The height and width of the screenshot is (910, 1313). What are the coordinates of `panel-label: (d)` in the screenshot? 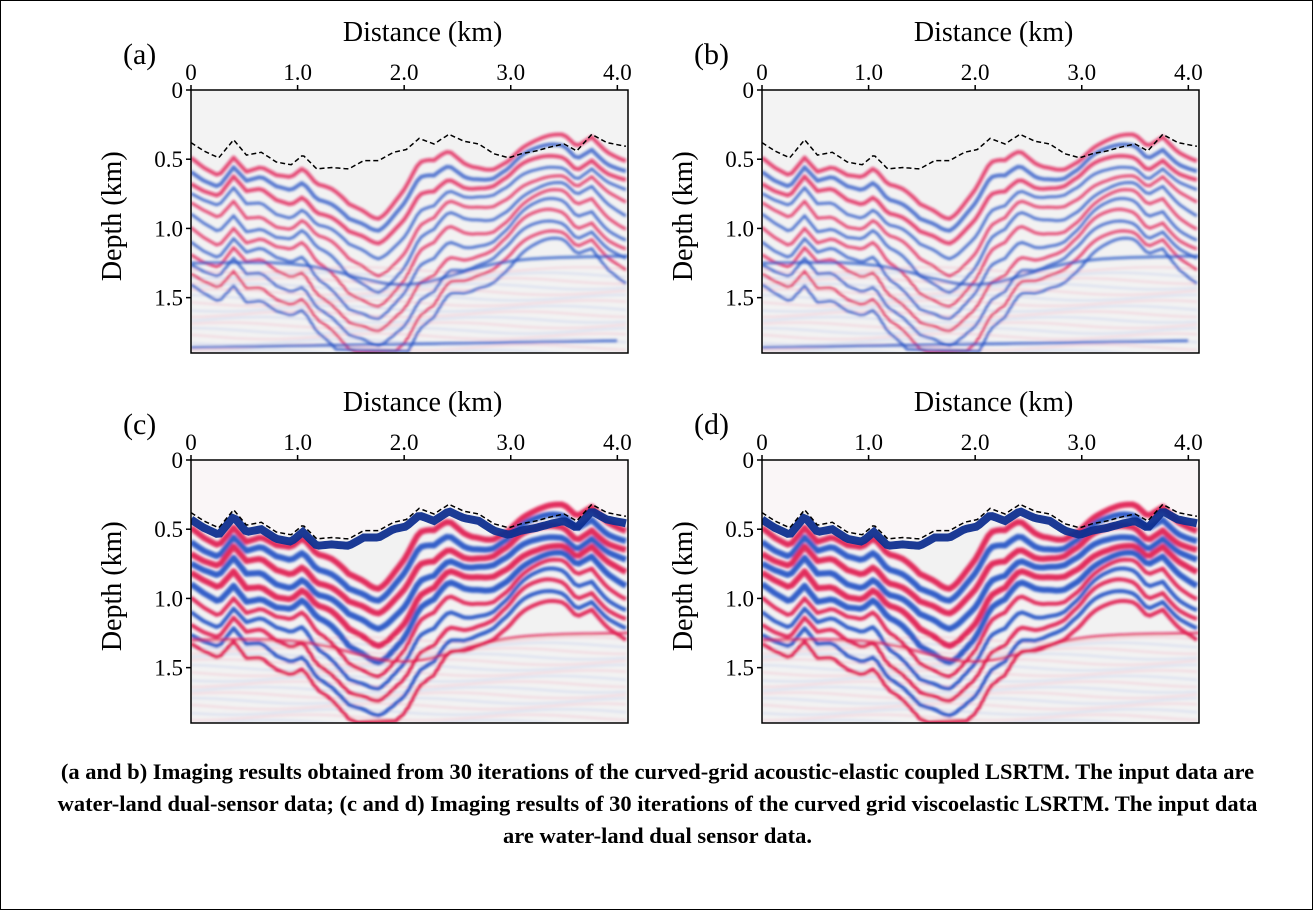 It's located at (711, 424).